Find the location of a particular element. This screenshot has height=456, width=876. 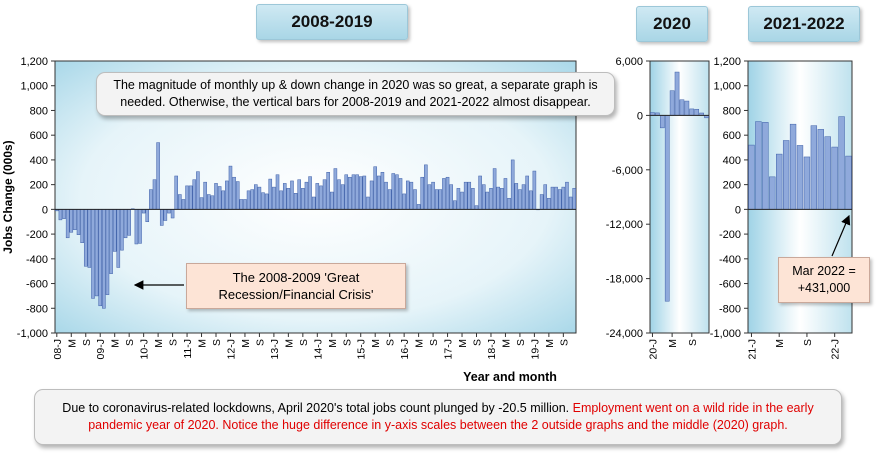

x-tick-label: 14-J is located at coordinates (318, 349).